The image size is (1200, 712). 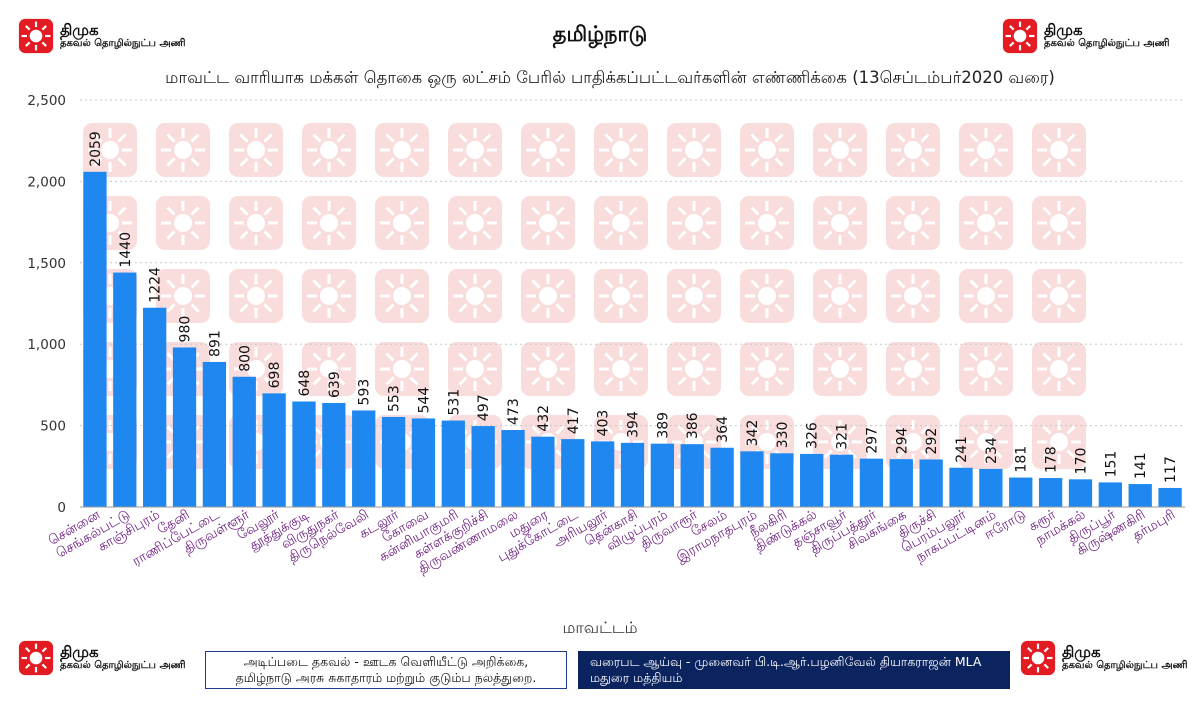 What do you see at coordinates (46, 345) in the screenshot?
I see `y-tick-label: 1,000` at bounding box center [46, 345].